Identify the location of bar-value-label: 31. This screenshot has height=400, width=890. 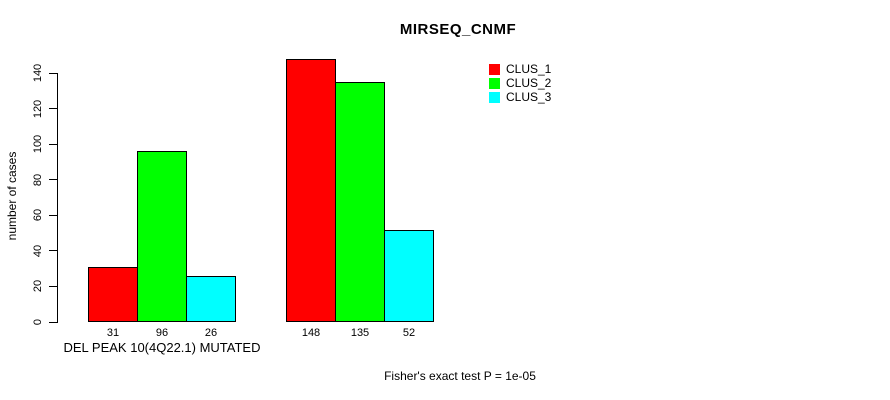
(113, 333).